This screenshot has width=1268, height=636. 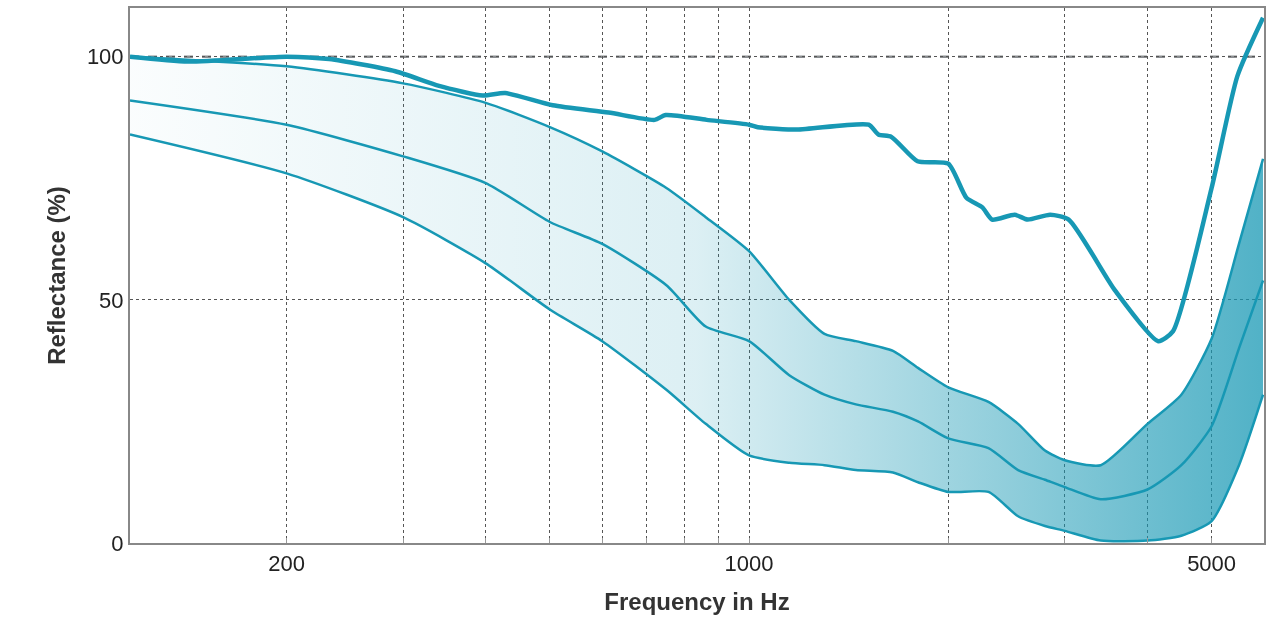 What do you see at coordinates (105, 57) in the screenshot?
I see `y-tick-label: 100` at bounding box center [105, 57].